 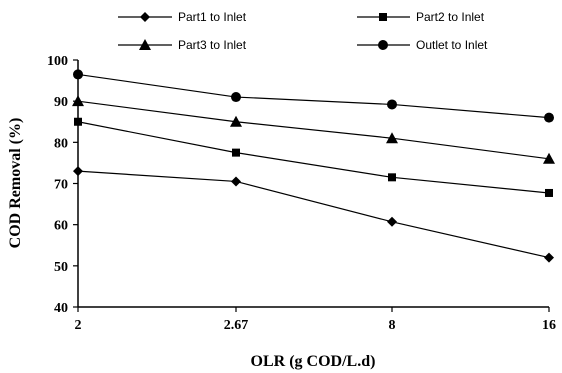 What do you see at coordinates (236, 325) in the screenshot?
I see `x-tick-label: 2.67` at bounding box center [236, 325].